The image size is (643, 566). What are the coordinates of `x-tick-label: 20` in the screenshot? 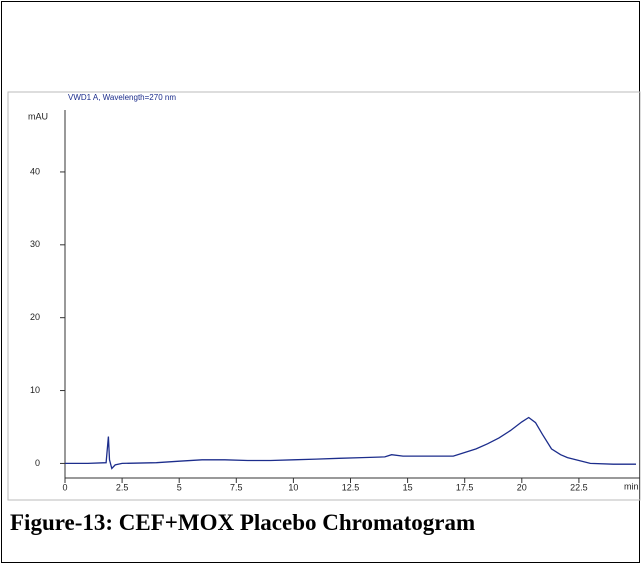 It's located at (522, 487).